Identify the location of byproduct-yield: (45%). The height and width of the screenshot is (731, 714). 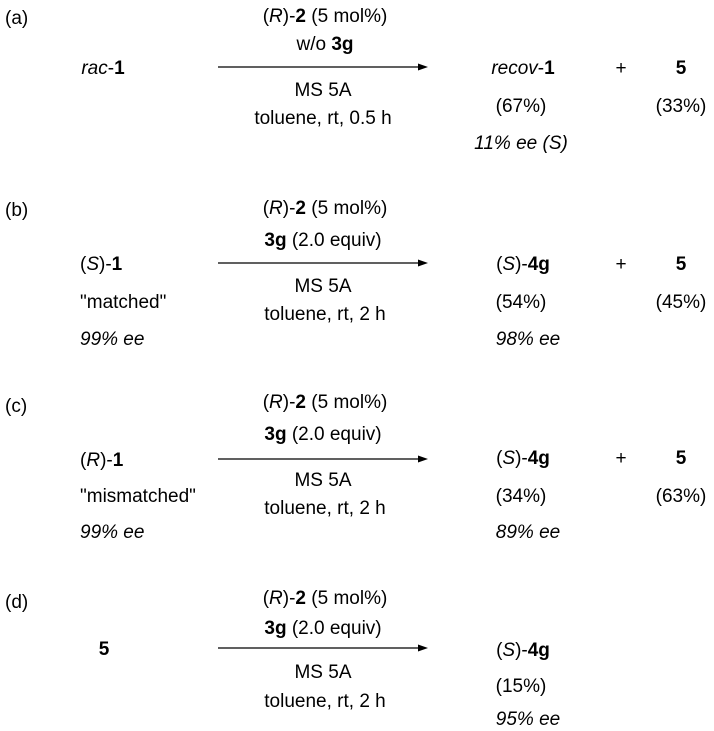
(681, 302).